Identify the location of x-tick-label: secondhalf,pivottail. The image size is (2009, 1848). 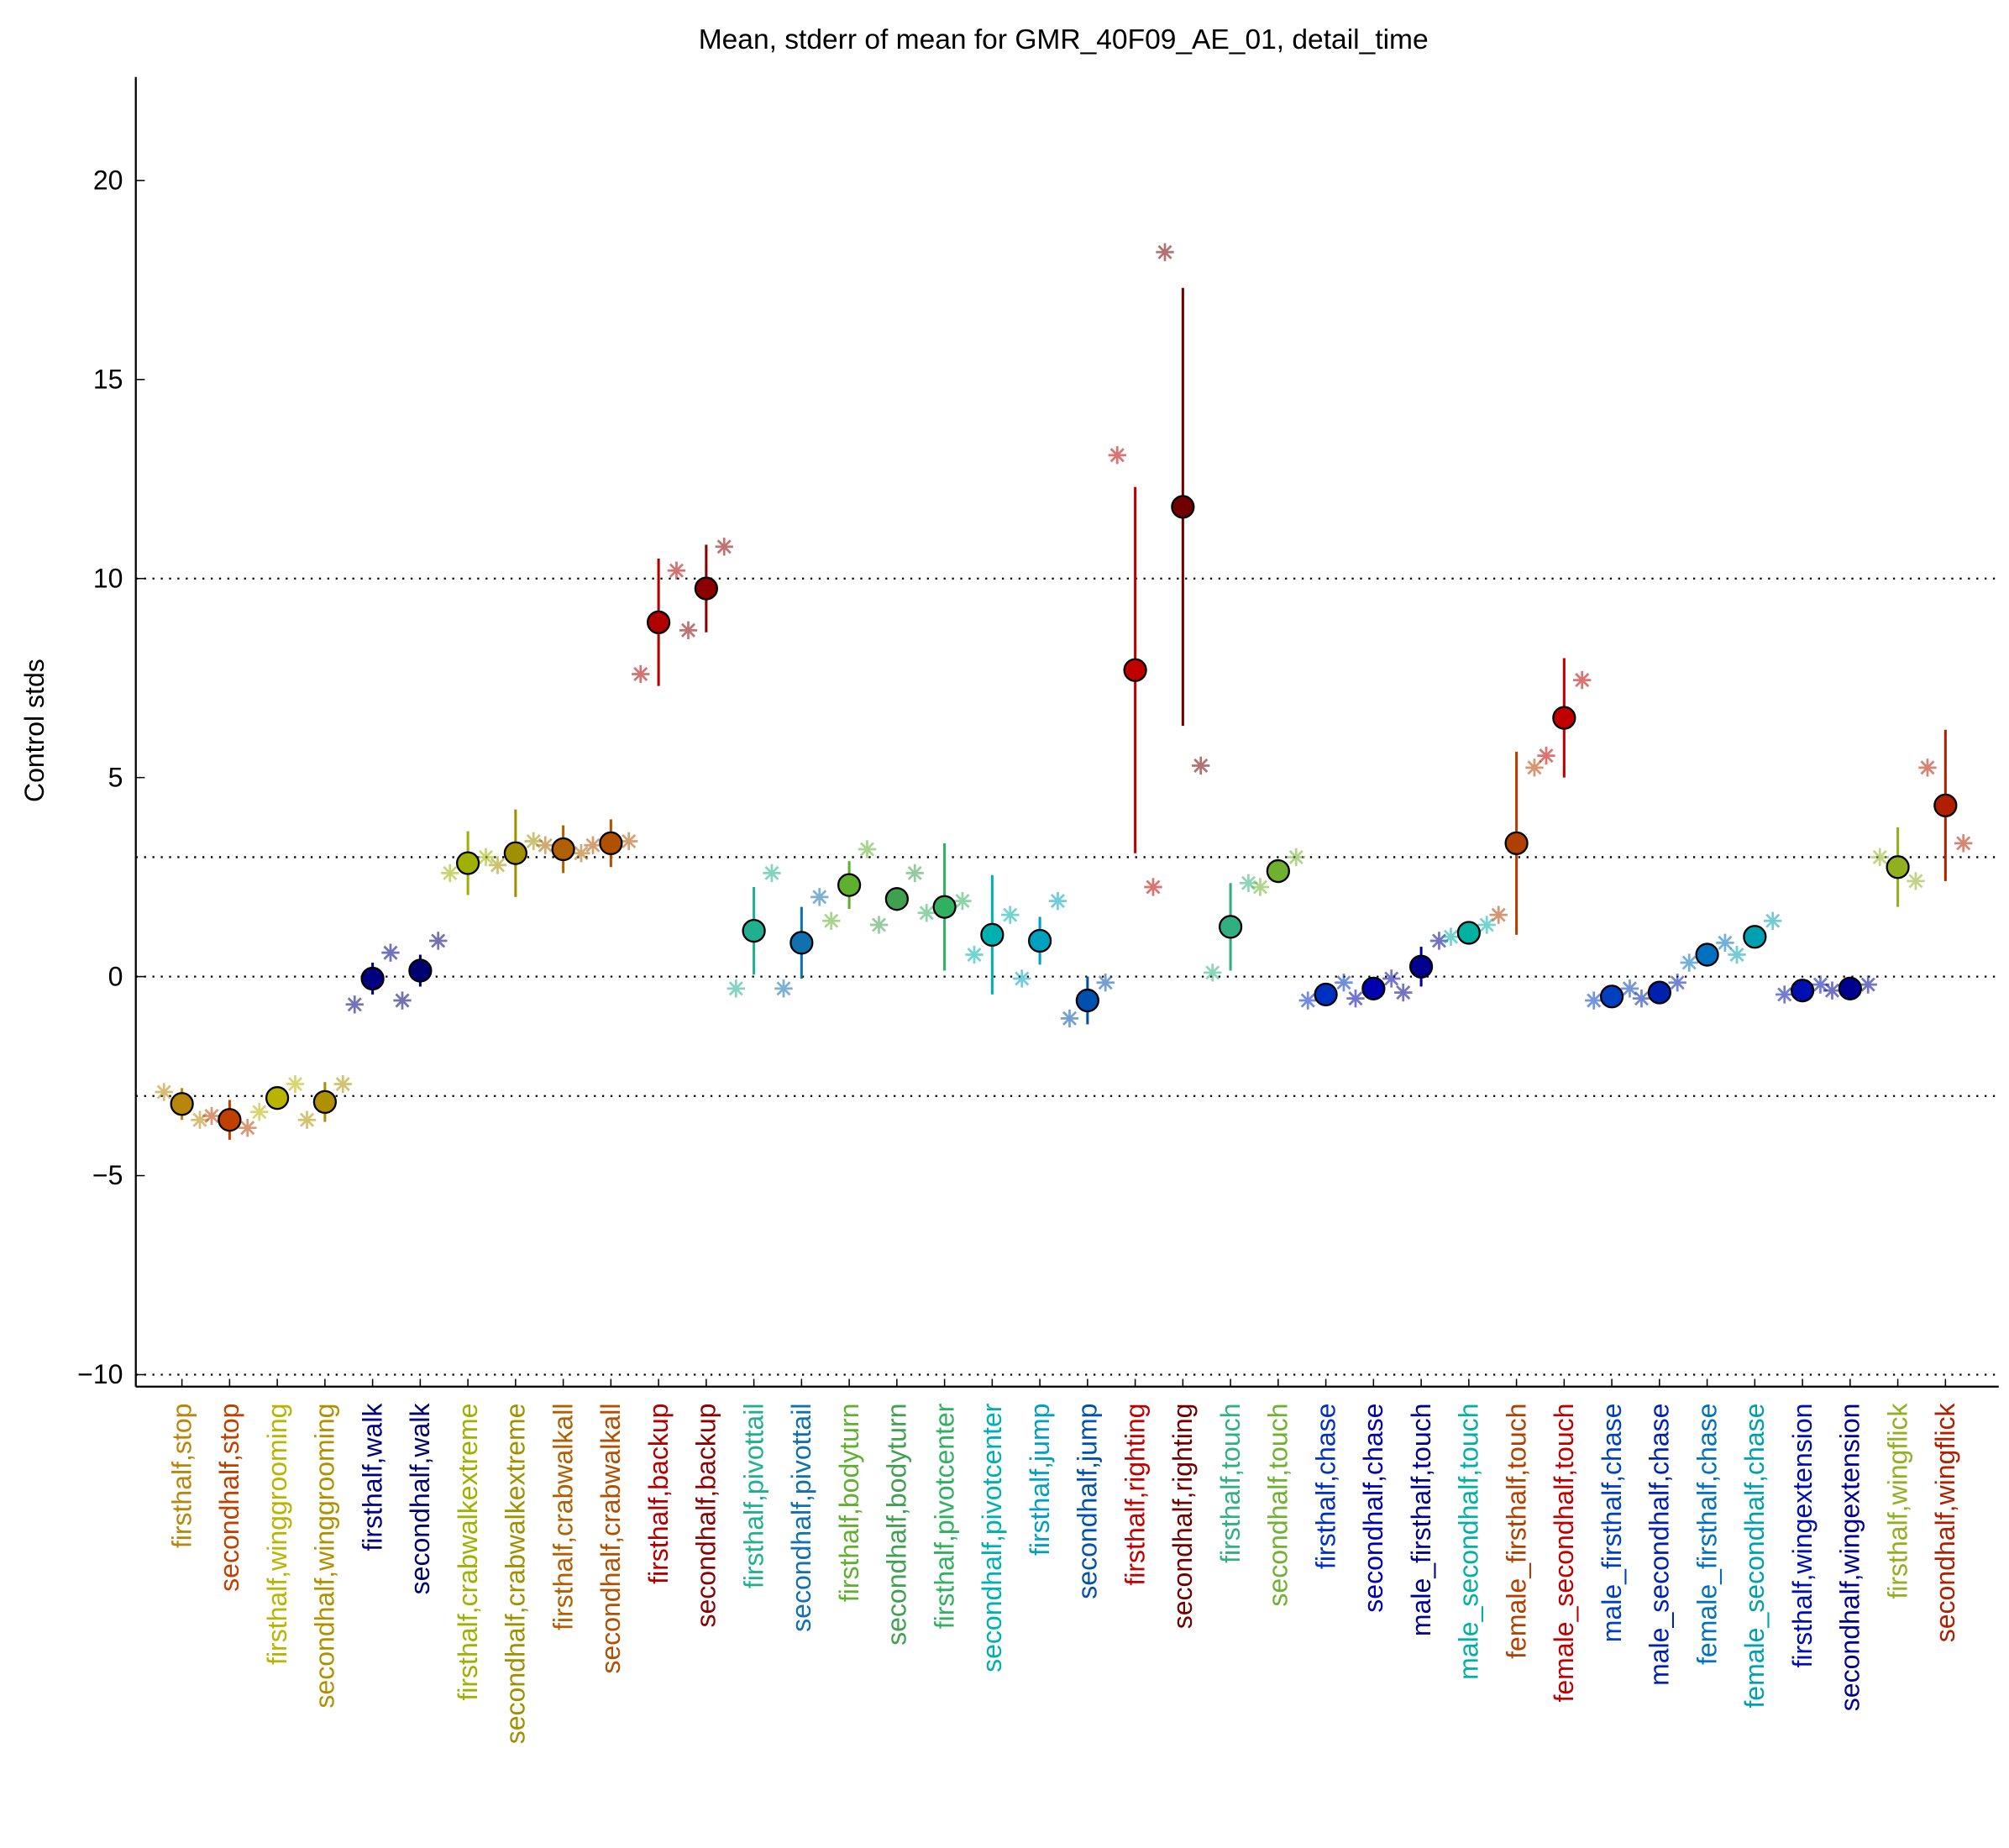
(801, 1518).